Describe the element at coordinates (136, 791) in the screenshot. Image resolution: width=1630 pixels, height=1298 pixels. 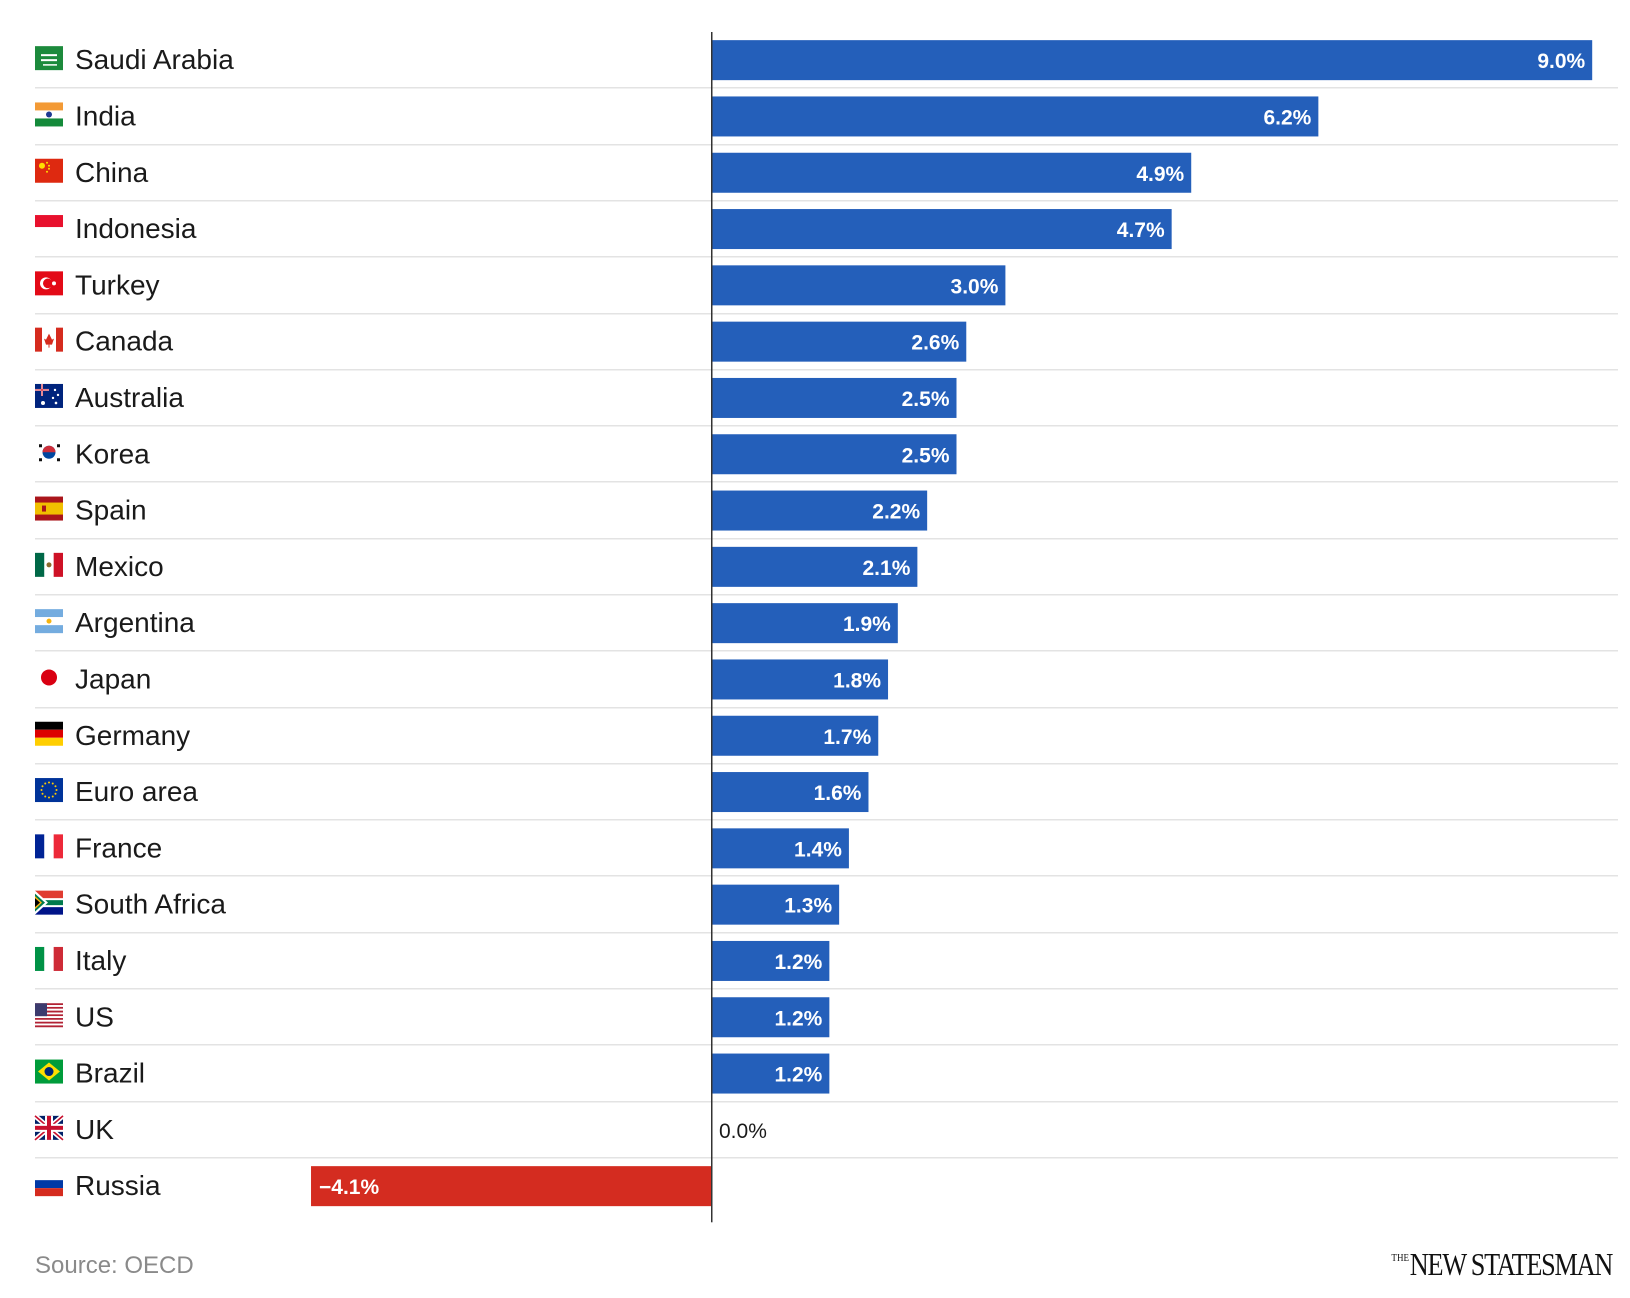
I see `country-label: Euro area` at that location.